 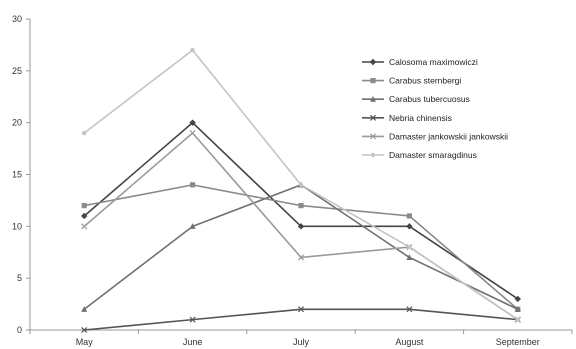 I want to click on legend-item: Damaster smaragdinus, so click(x=419, y=155).